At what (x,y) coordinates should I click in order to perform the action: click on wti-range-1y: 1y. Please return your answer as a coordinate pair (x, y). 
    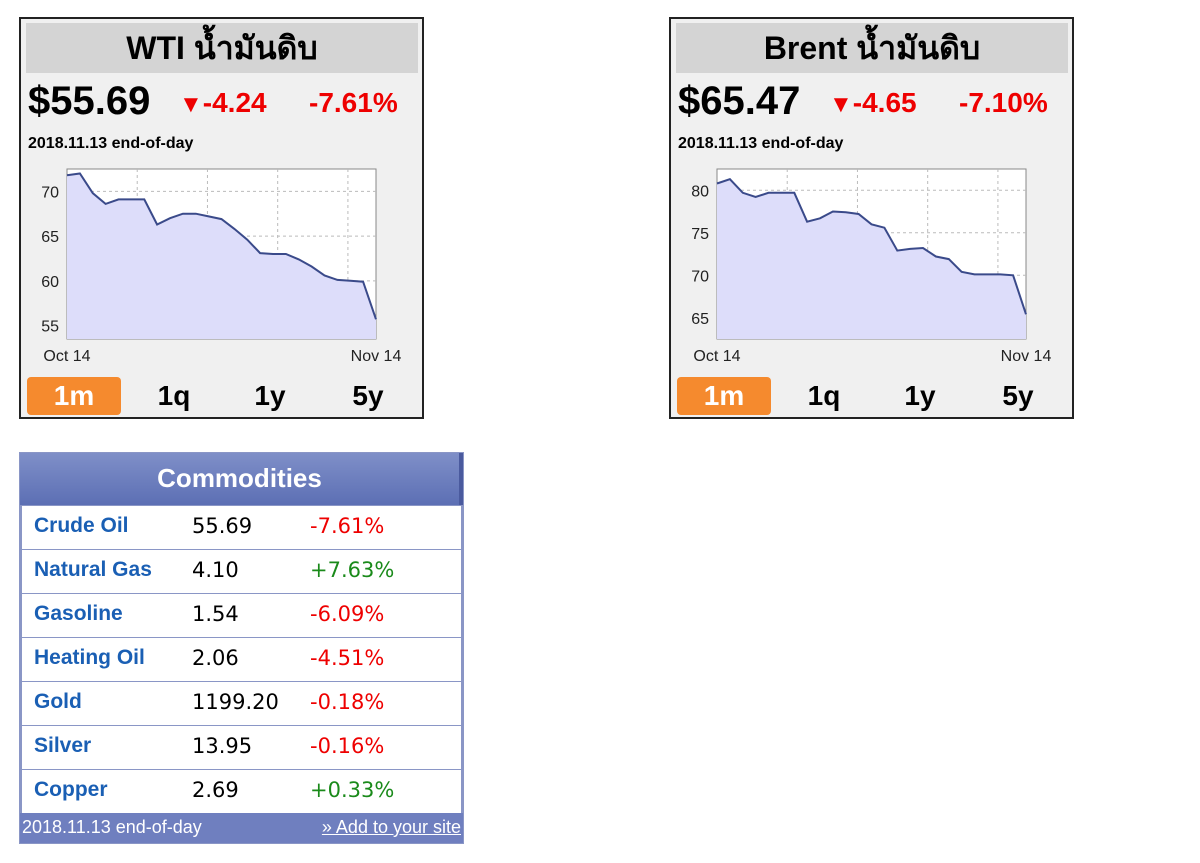
    Looking at the image, I should click on (270, 395).